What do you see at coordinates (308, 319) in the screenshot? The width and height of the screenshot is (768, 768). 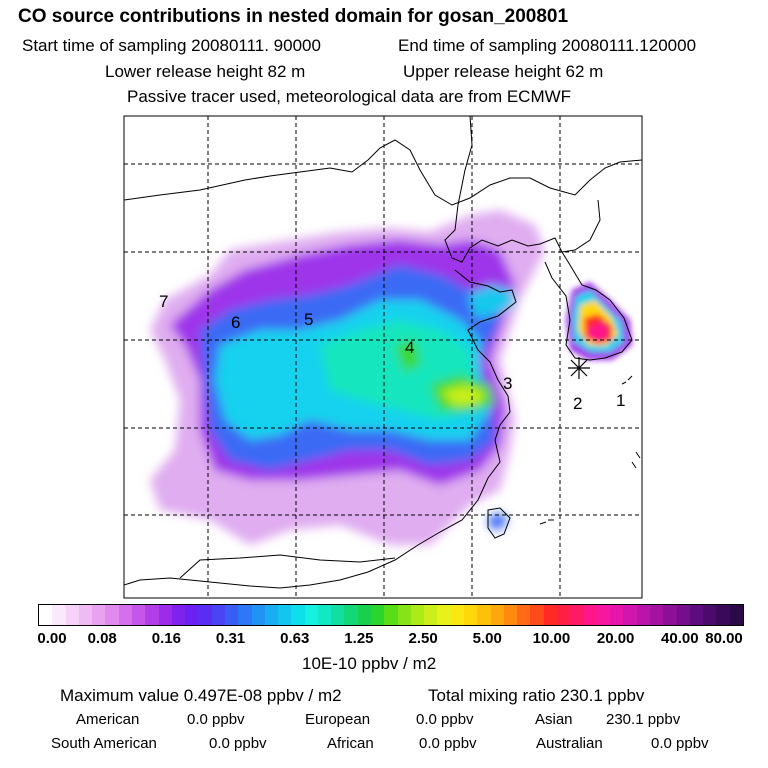 I see `region-label-5: 5` at bounding box center [308, 319].